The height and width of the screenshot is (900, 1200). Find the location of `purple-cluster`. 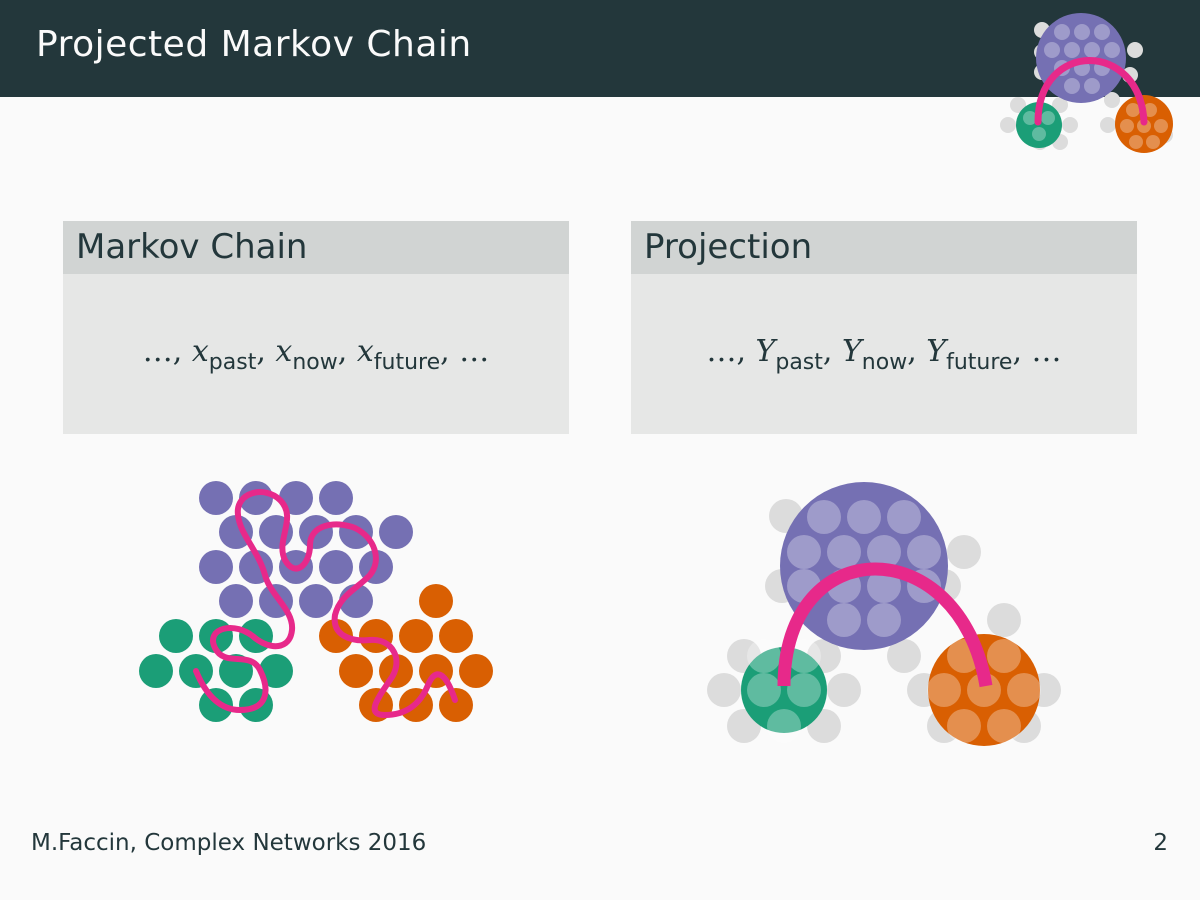

purple-cluster is located at coordinates (306, 549).